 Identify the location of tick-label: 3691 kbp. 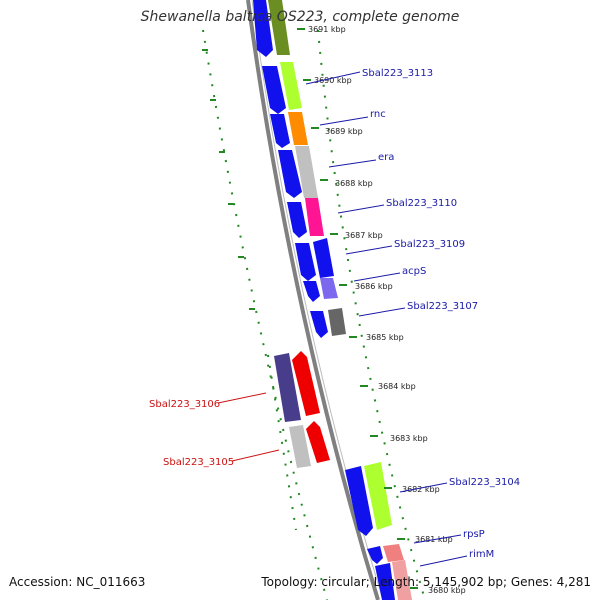
(327, 29).